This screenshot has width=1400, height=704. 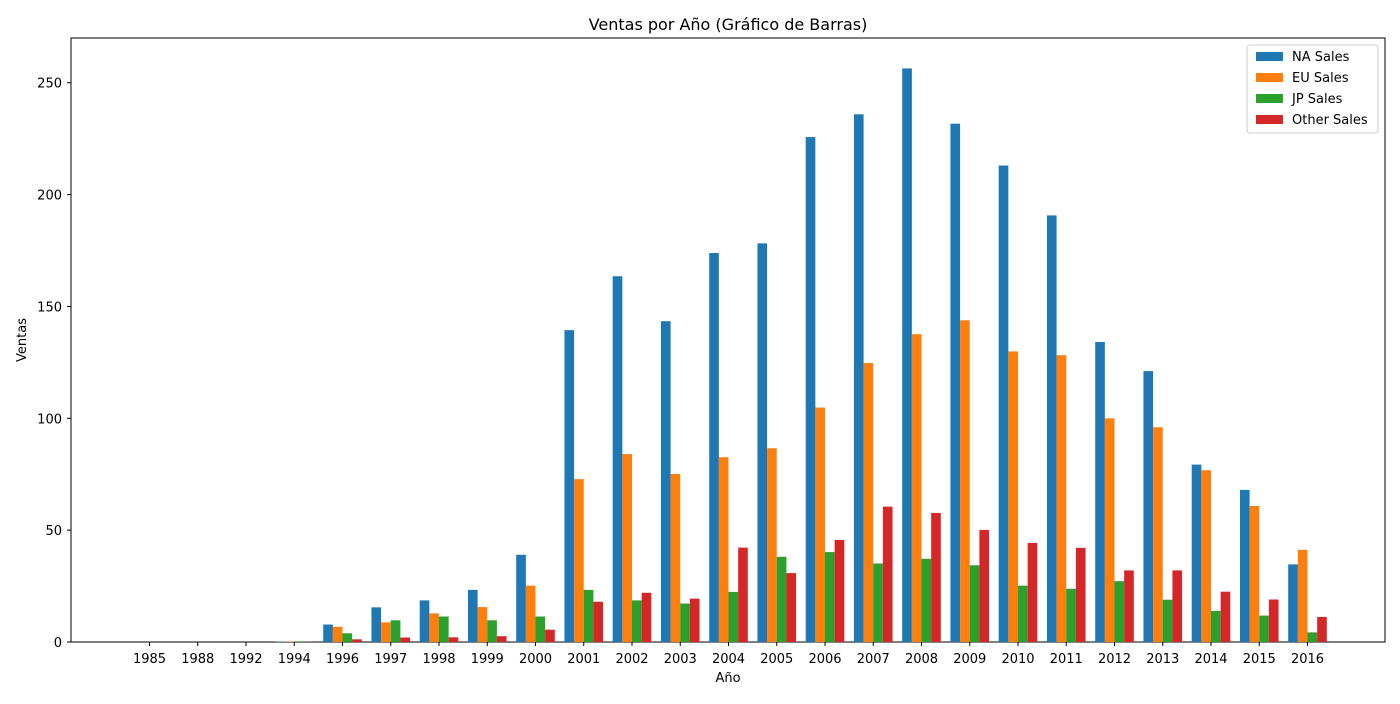 What do you see at coordinates (1255, 574) in the screenshot?
I see `bar-eu-sales-2015` at bounding box center [1255, 574].